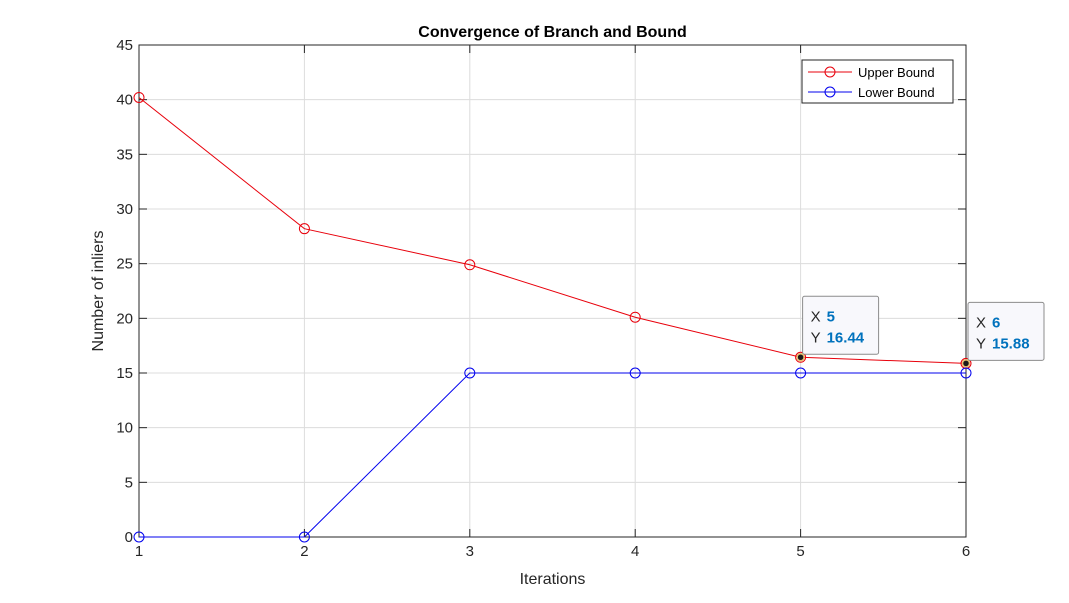 This screenshot has width=1069, height=603. Describe the element at coordinates (966, 551) in the screenshot. I see `x-tick-label: 6` at that location.